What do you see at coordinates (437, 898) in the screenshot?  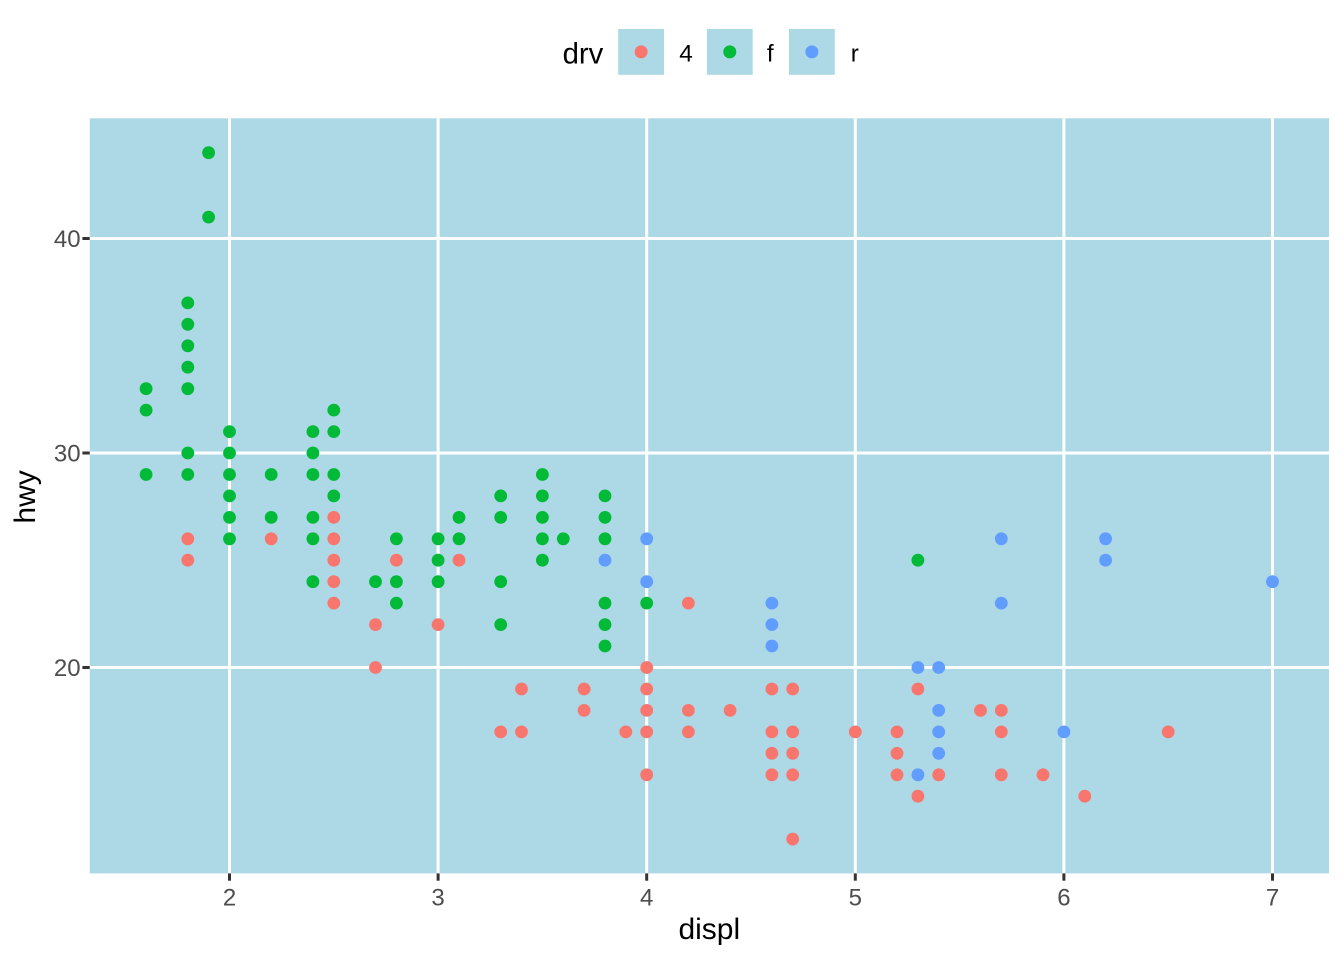 I see `svg-text: 3` at bounding box center [437, 898].